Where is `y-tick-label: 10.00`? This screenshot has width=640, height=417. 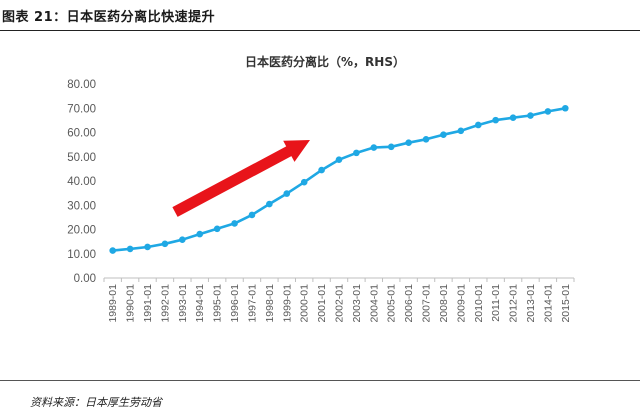
y-tick-label: 10.00 is located at coordinates (81, 255).